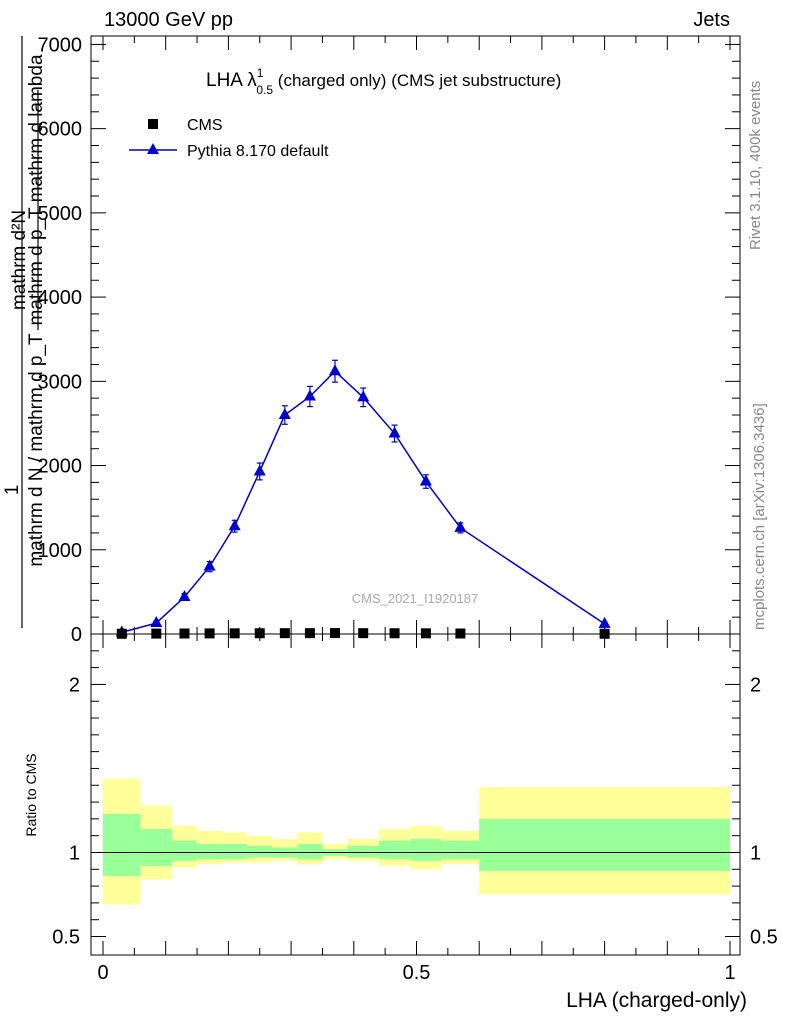  Describe the element at coordinates (729, 973) in the screenshot. I see `xtick-label: 1` at that location.